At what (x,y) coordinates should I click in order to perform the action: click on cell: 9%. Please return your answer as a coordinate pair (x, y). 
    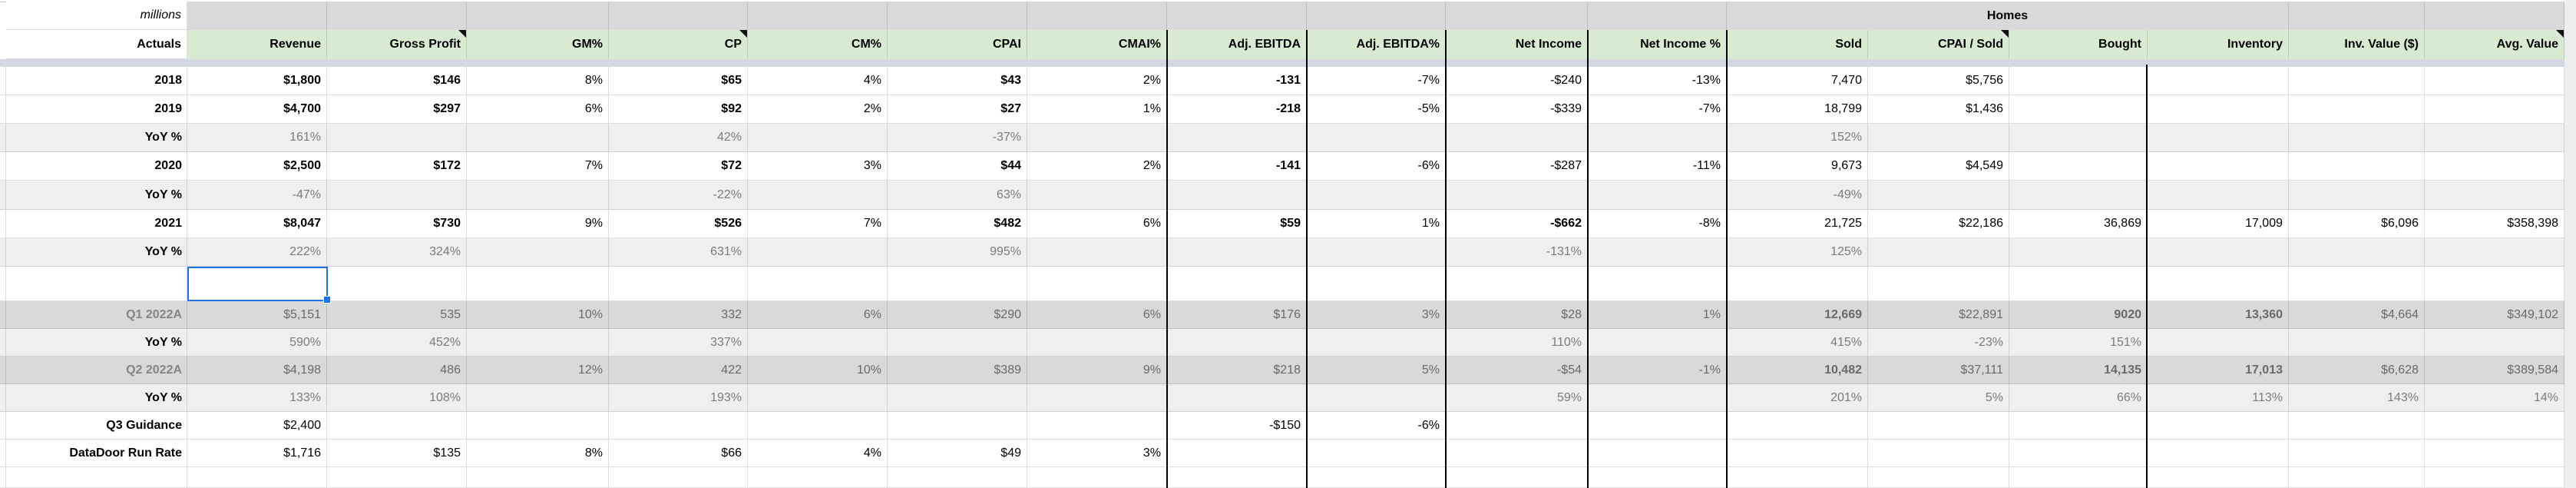
    Looking at the image, I should click on (538, 224).